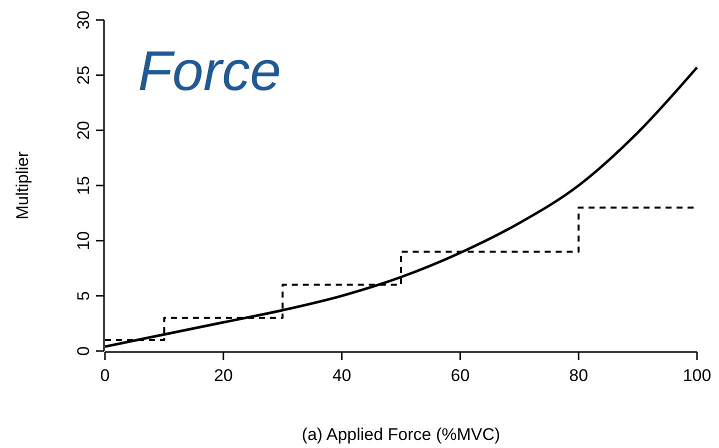  I want to click on x-tick-label: 60, so click(460, 375).